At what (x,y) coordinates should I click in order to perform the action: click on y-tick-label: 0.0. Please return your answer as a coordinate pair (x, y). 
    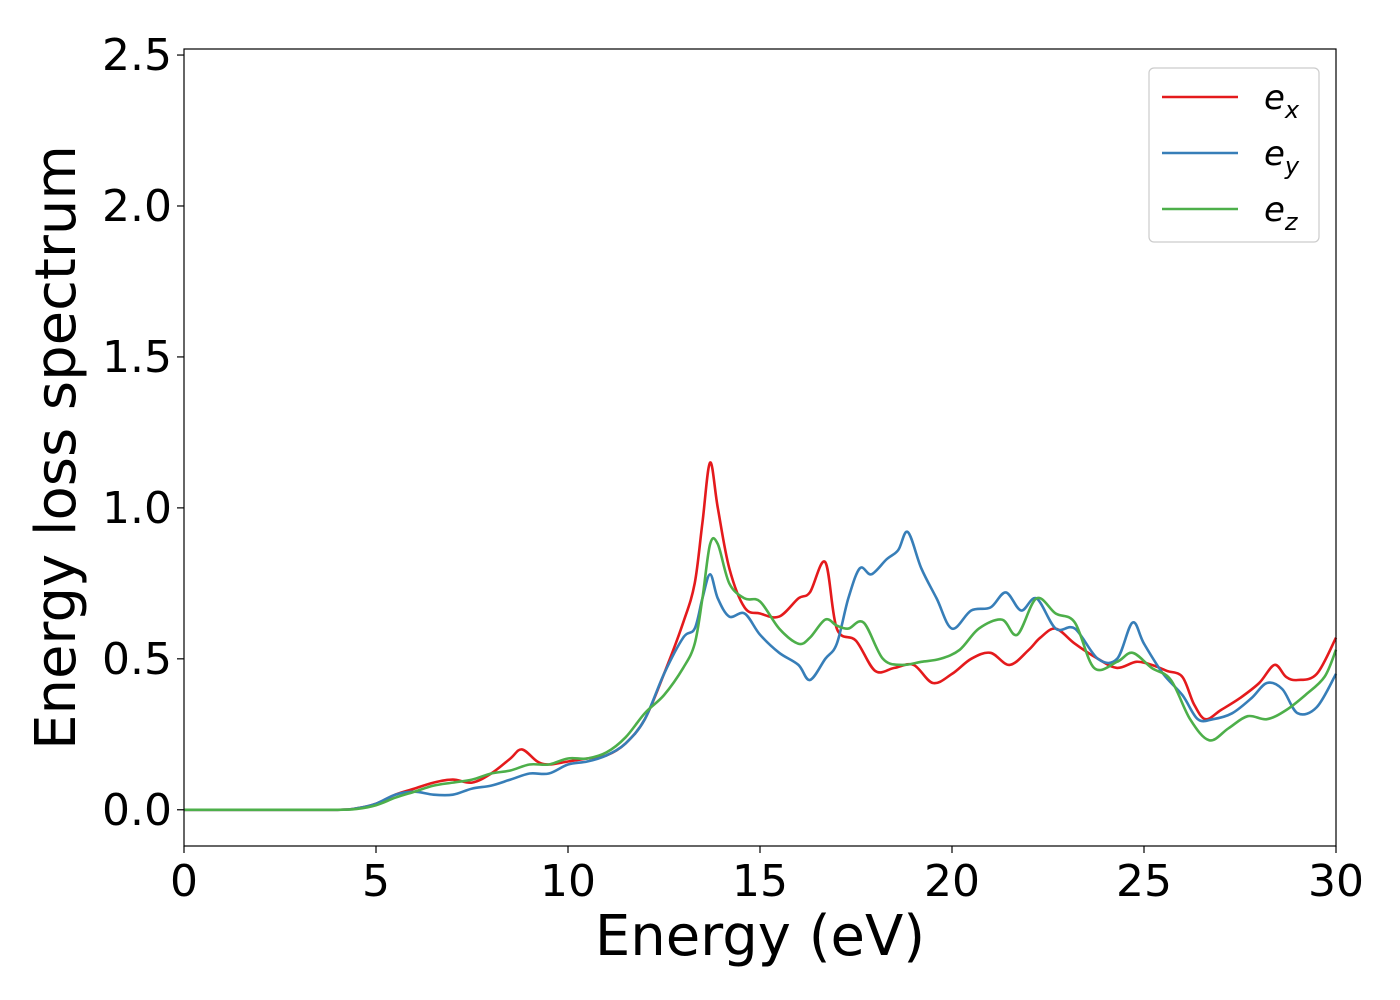
    Looking at the image, I should click on (137, 810).